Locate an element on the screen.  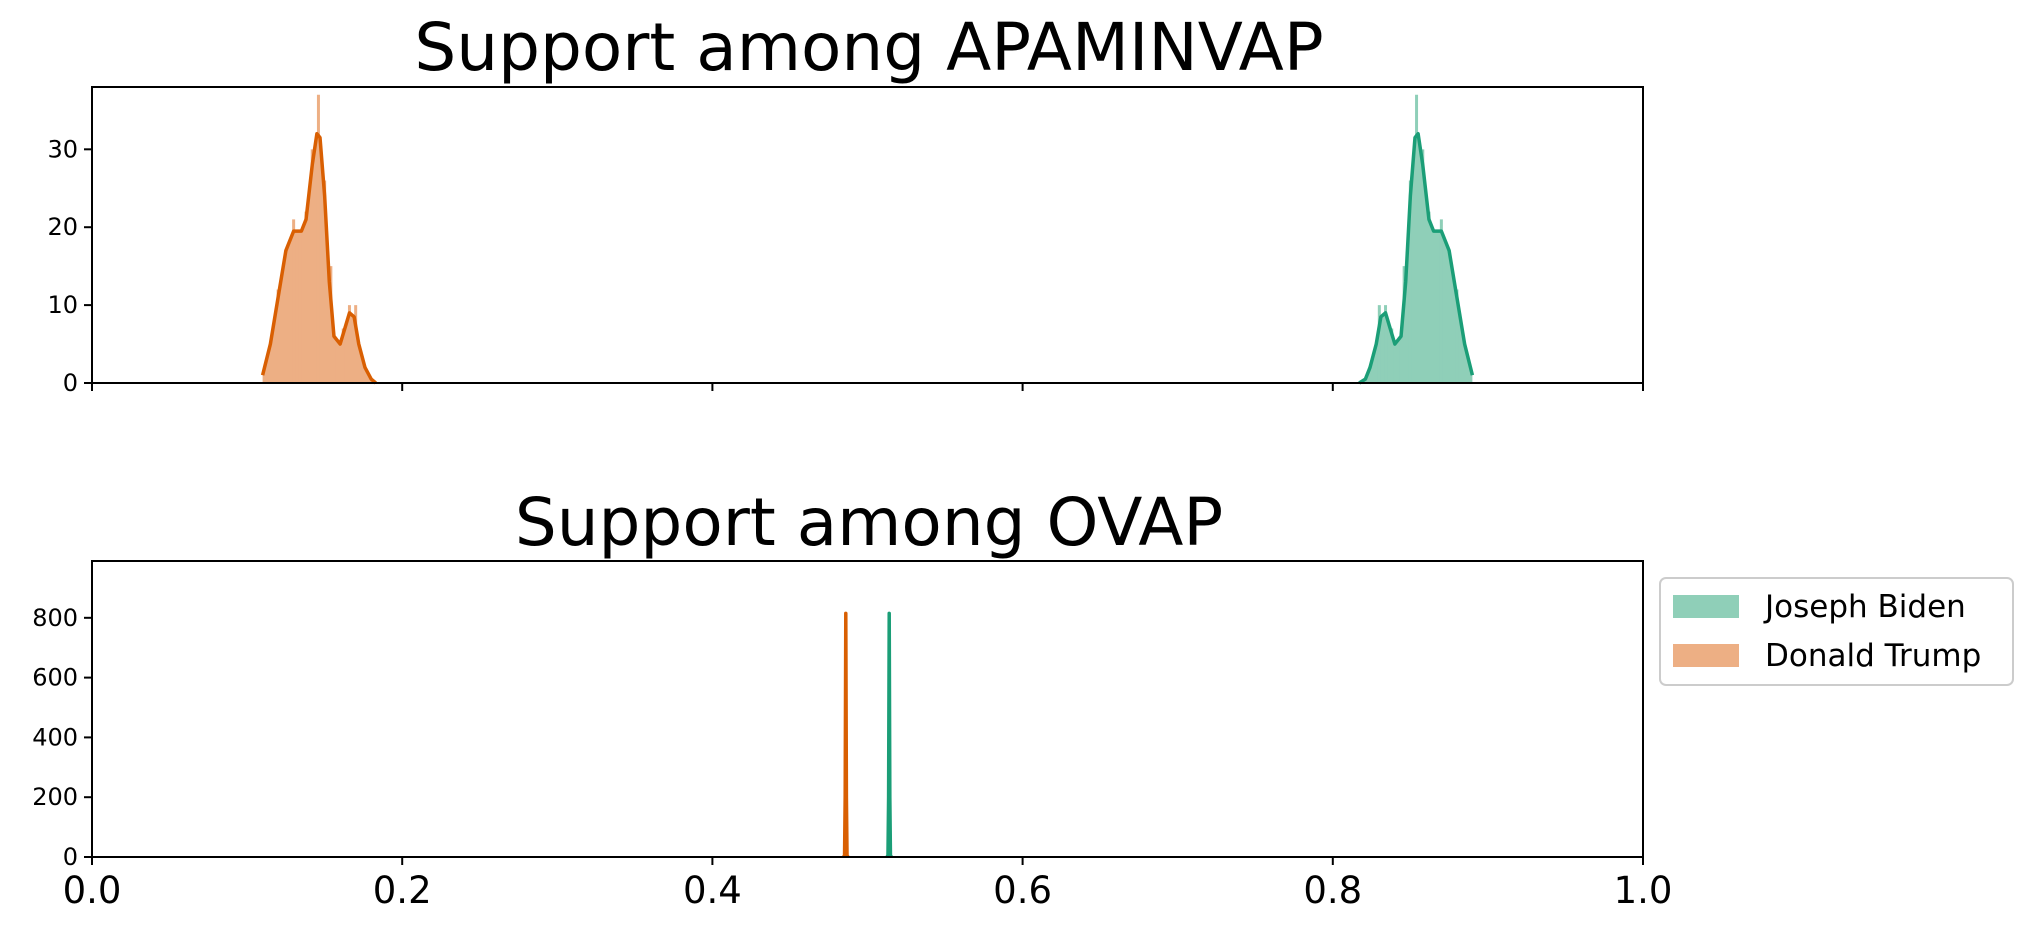
legend-label-biden: Joseph Biden is located at coordinates (1864, 607).